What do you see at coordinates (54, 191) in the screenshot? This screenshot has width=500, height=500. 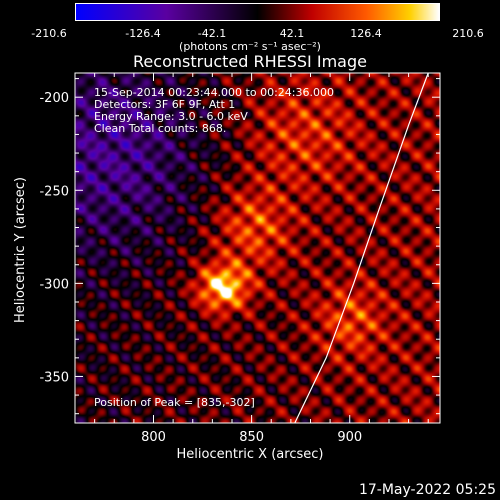 I see `y-tick-label: -250` at bounding box center [54, 191].